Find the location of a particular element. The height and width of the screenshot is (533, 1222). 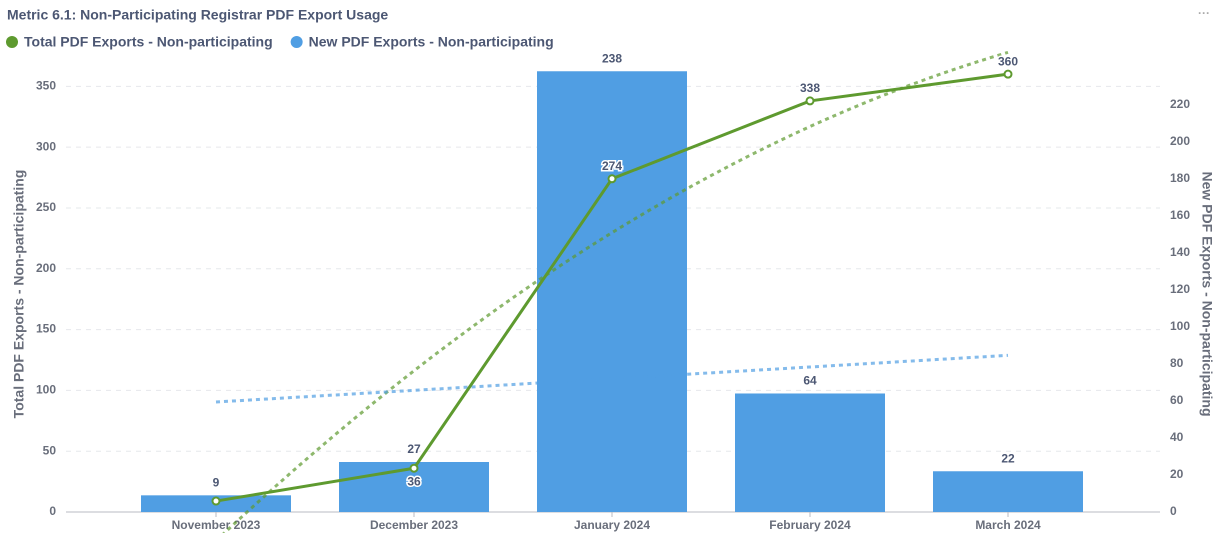

y-tick-label: 50 is located at coordinates (50, 450).